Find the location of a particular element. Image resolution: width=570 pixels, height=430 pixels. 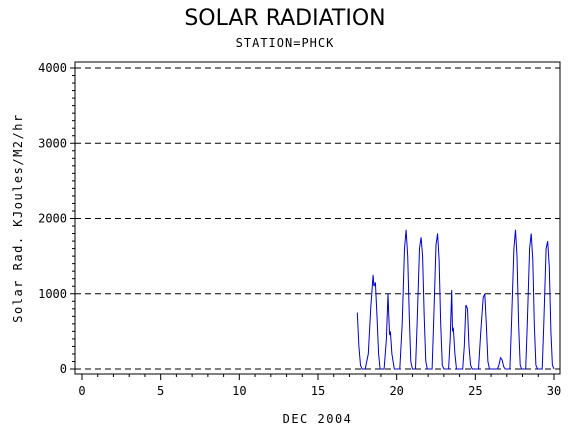

chart-title: SOLAR RADIATION is located at coordinates (285, 18).